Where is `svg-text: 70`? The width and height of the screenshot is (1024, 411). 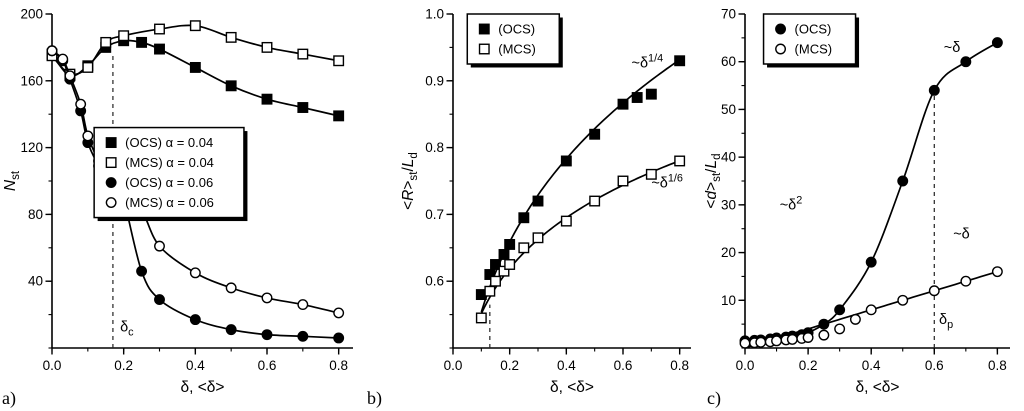
svg-text: 70 is located at coordinates (728, 14).